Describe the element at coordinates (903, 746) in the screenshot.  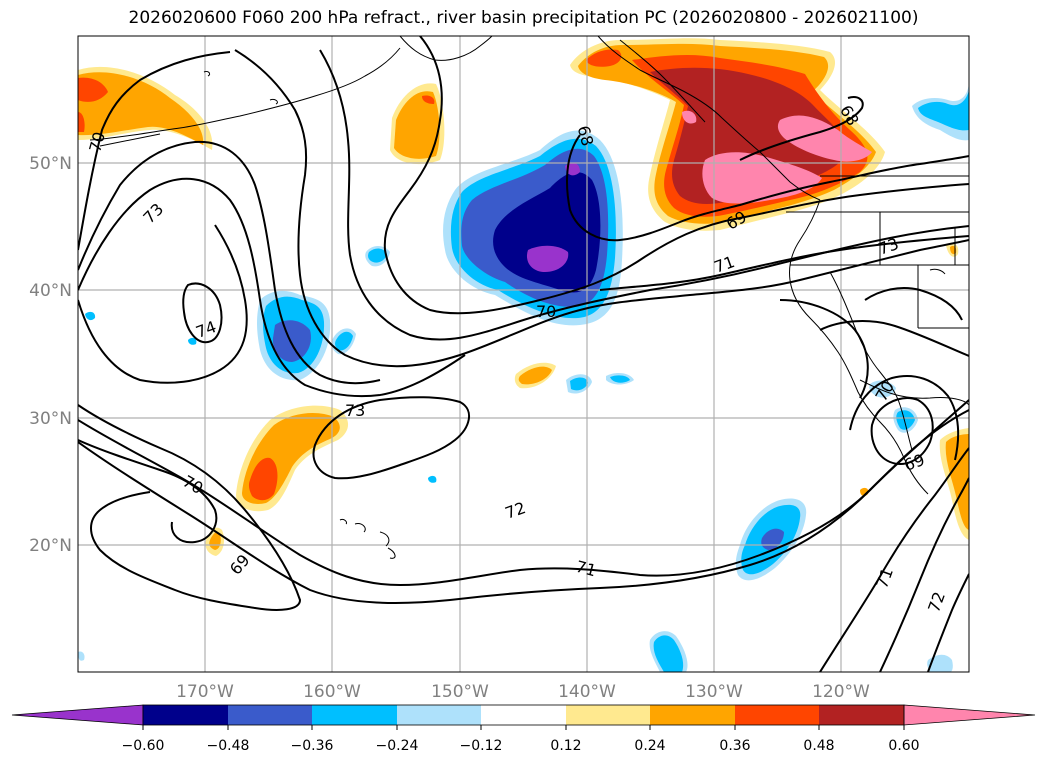
I see `colorbar-label: 0.60` at that location.